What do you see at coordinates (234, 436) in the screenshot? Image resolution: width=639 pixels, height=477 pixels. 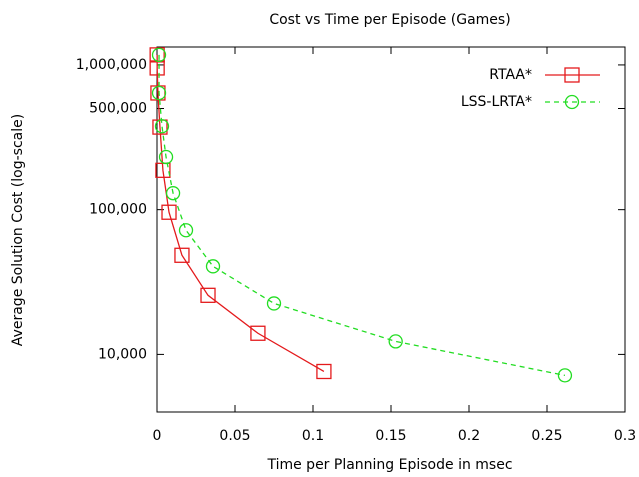 I see `x-tick-label: 0.05` at bounding box center [234, 436].